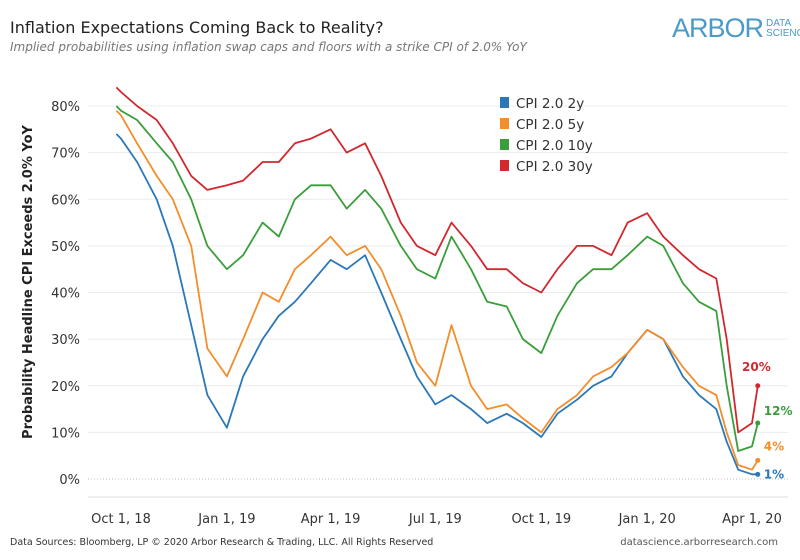  What do you see at coordinates (699, 542) in the screenshot?
I see `website-url: datascience.arborresearch.com` at bounding box center [699, 542].